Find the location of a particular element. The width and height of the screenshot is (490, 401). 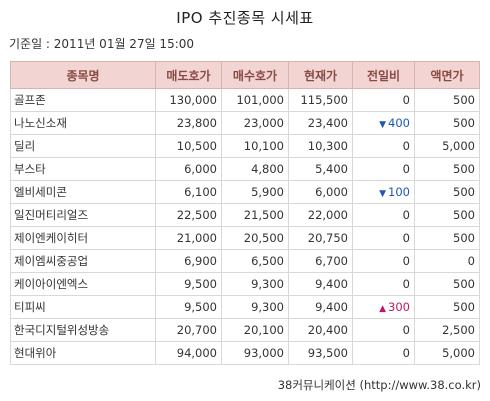

column-header-price: 현재가 is located at coordinates (320, 75).